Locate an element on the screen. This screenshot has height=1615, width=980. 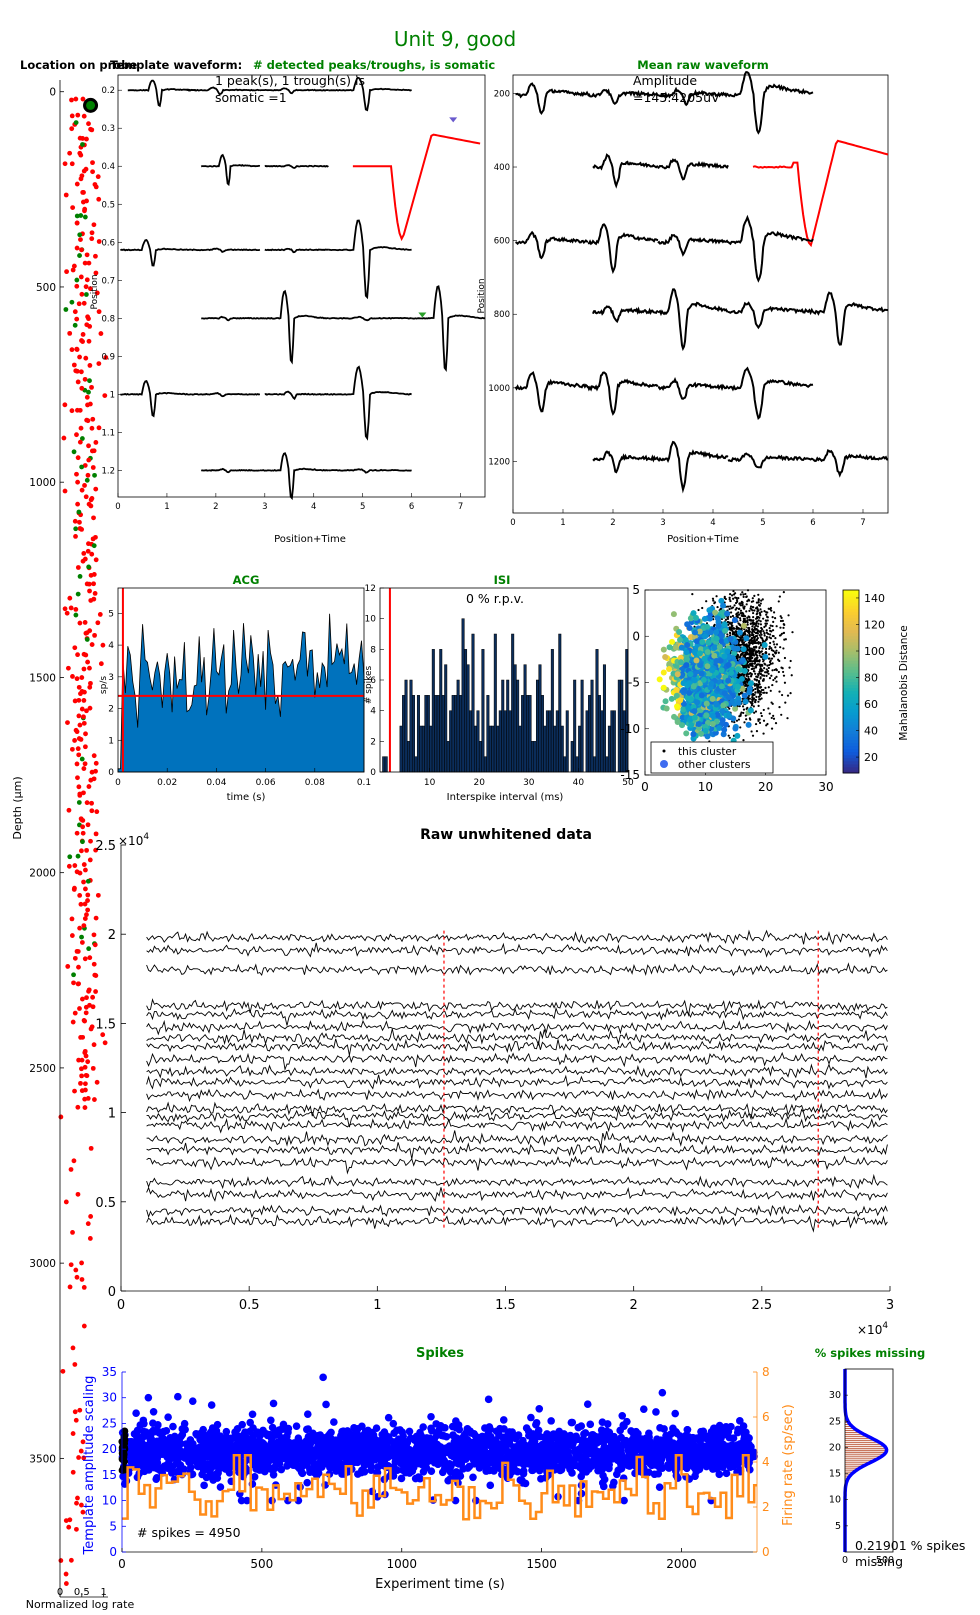
raw-ytick-label: 1000 is located at coordinates (499, 389).